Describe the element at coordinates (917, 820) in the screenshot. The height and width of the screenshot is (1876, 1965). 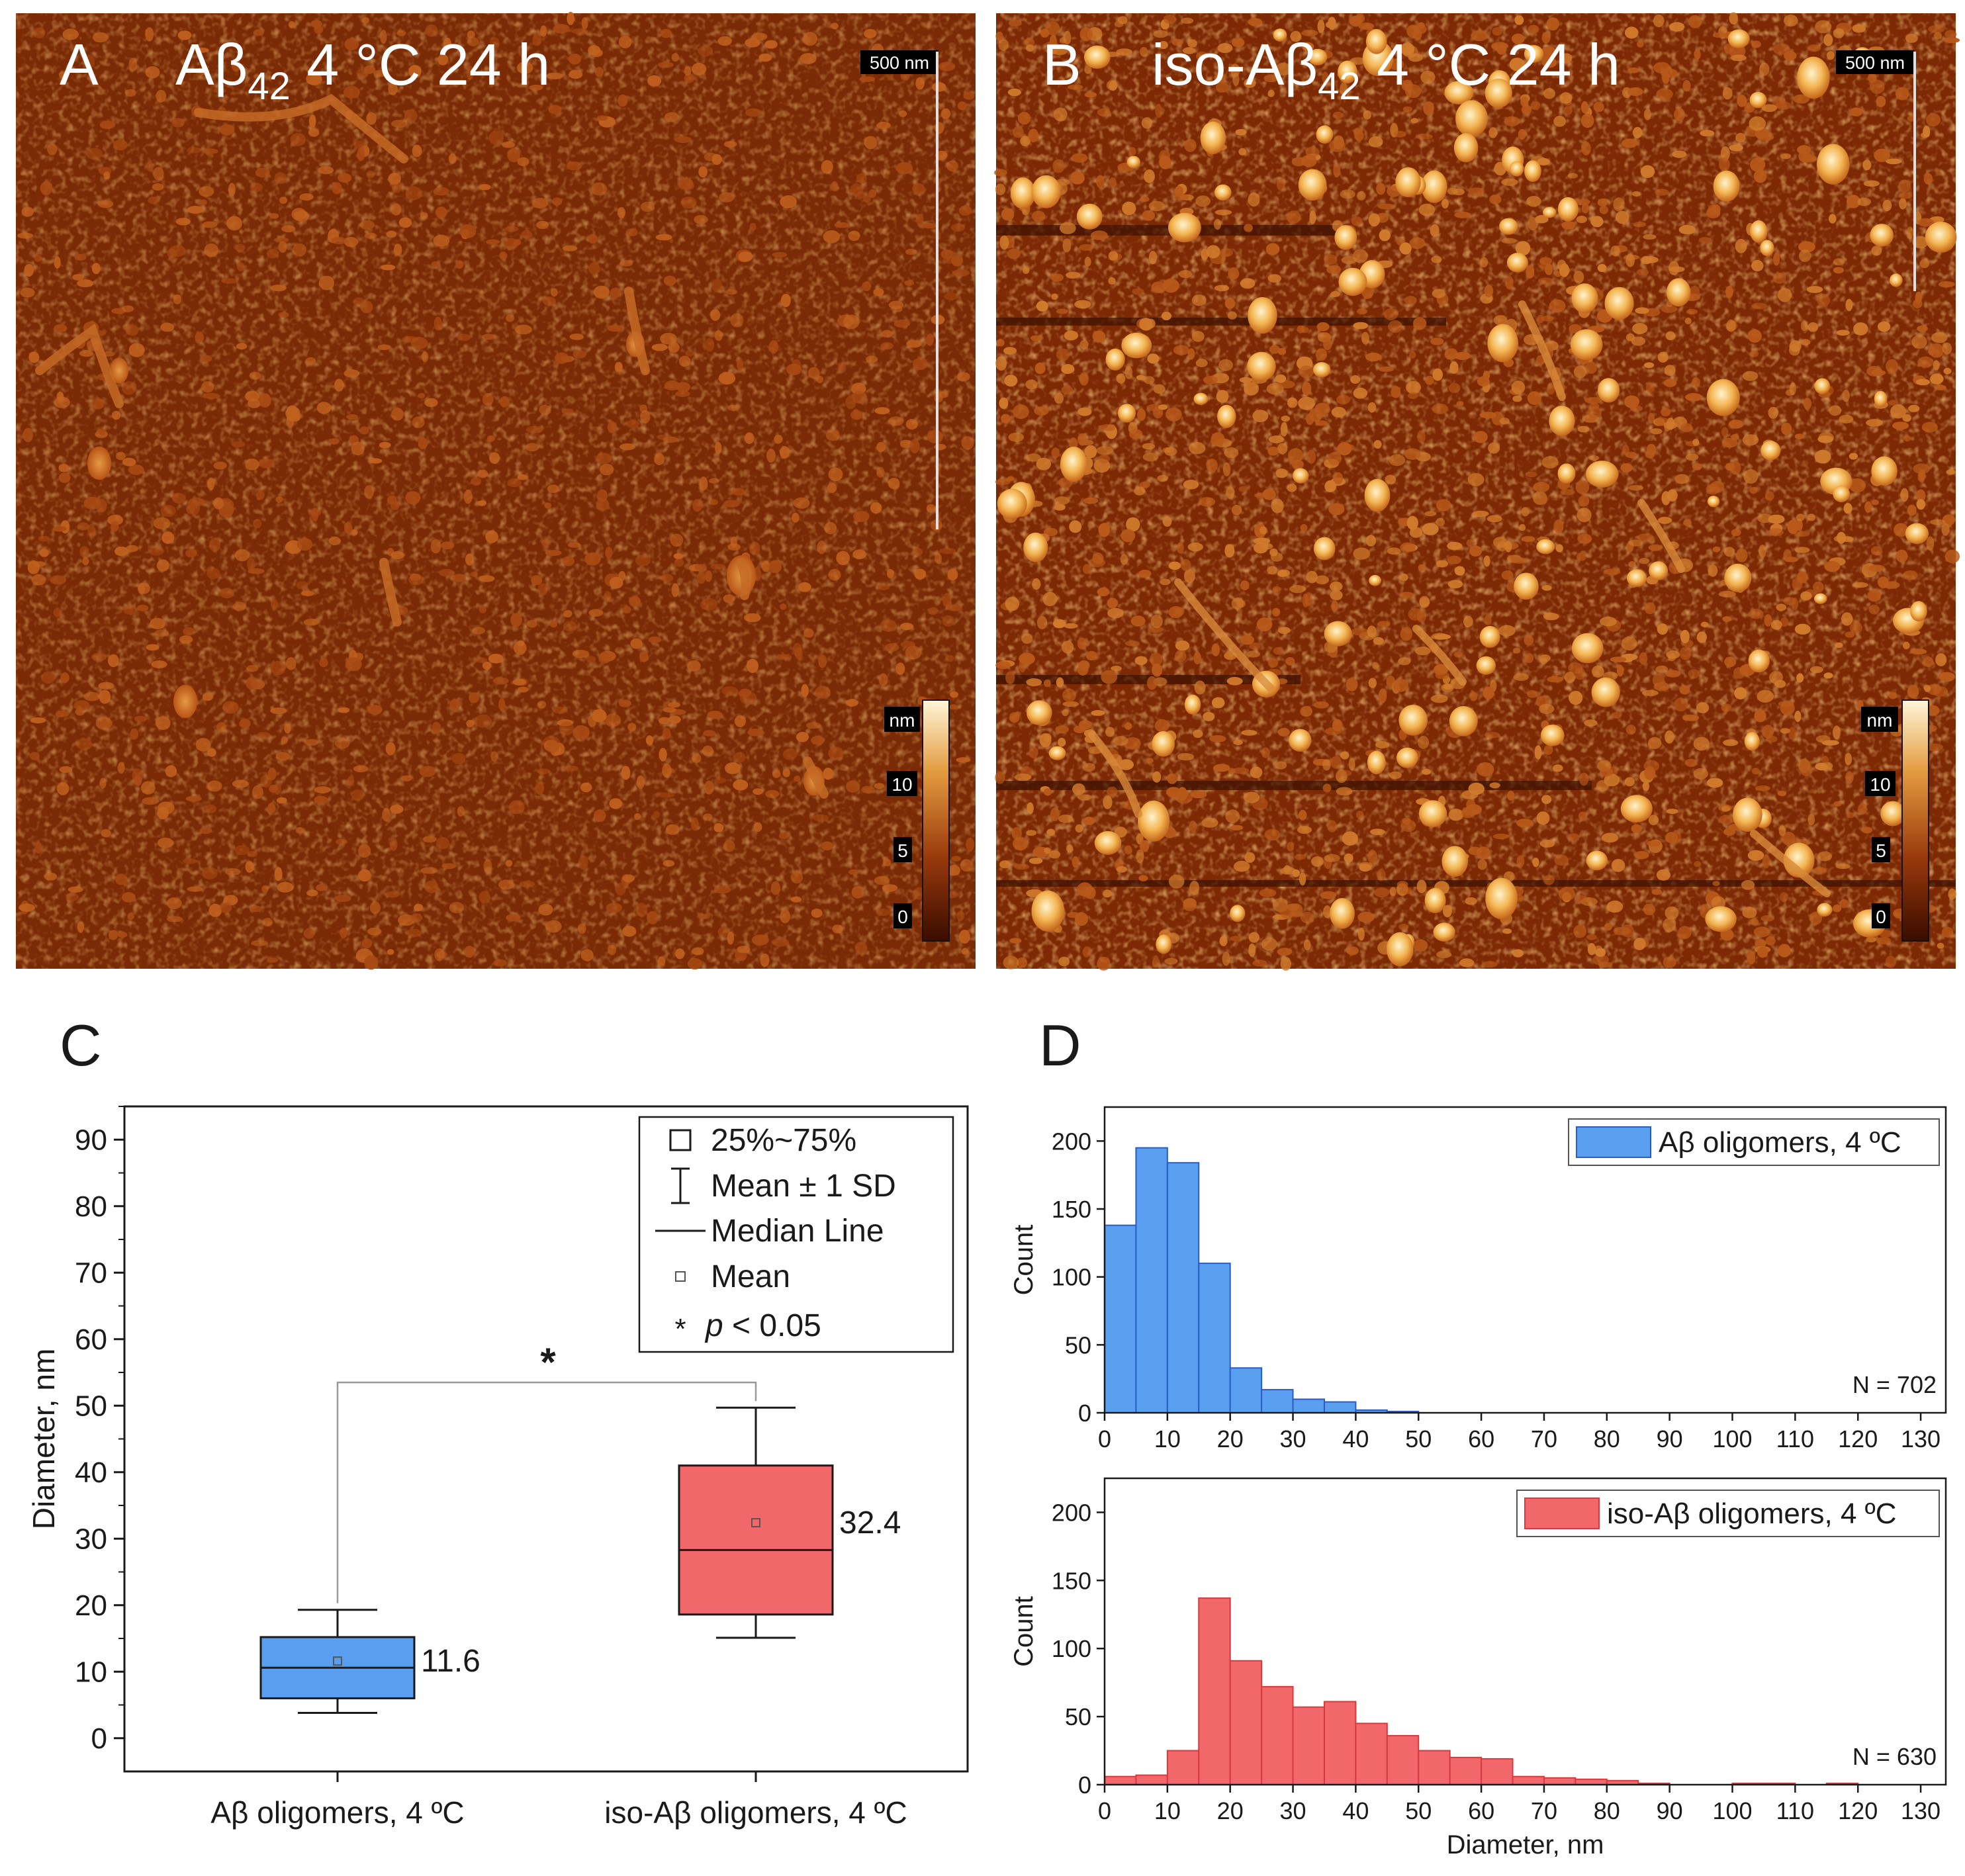
I see `colorbar-a: nm 10 5 0` at that location.